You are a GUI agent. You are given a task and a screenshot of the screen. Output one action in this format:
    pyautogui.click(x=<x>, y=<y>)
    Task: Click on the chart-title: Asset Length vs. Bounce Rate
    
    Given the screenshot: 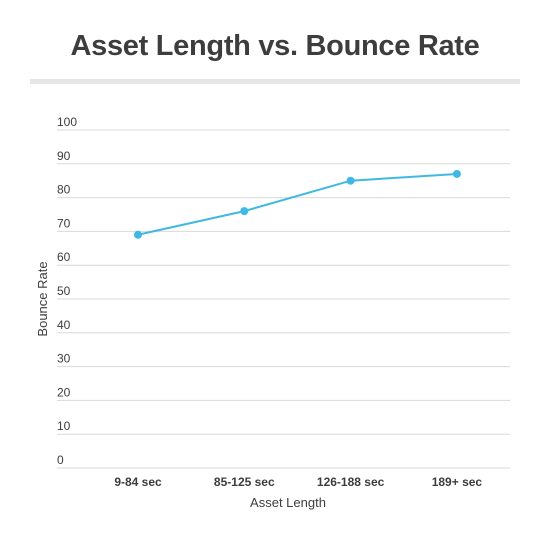 What is the action you would take?
    pyautogui.click(x=275, y=46)
    